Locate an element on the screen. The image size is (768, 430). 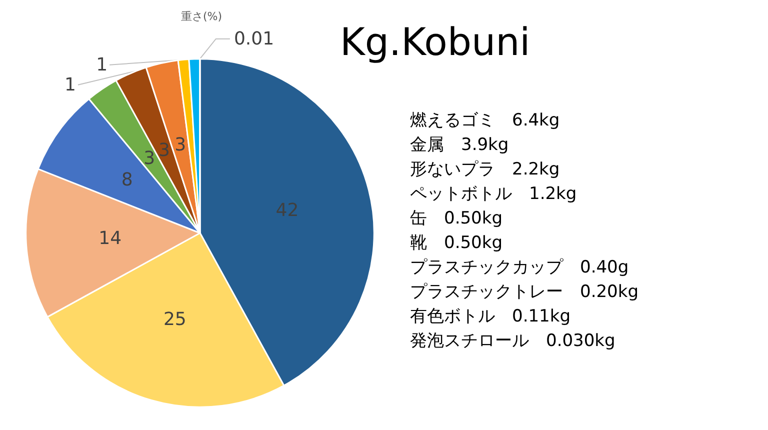
text: 缶 0.50kg is located at coordinates (456, 218).